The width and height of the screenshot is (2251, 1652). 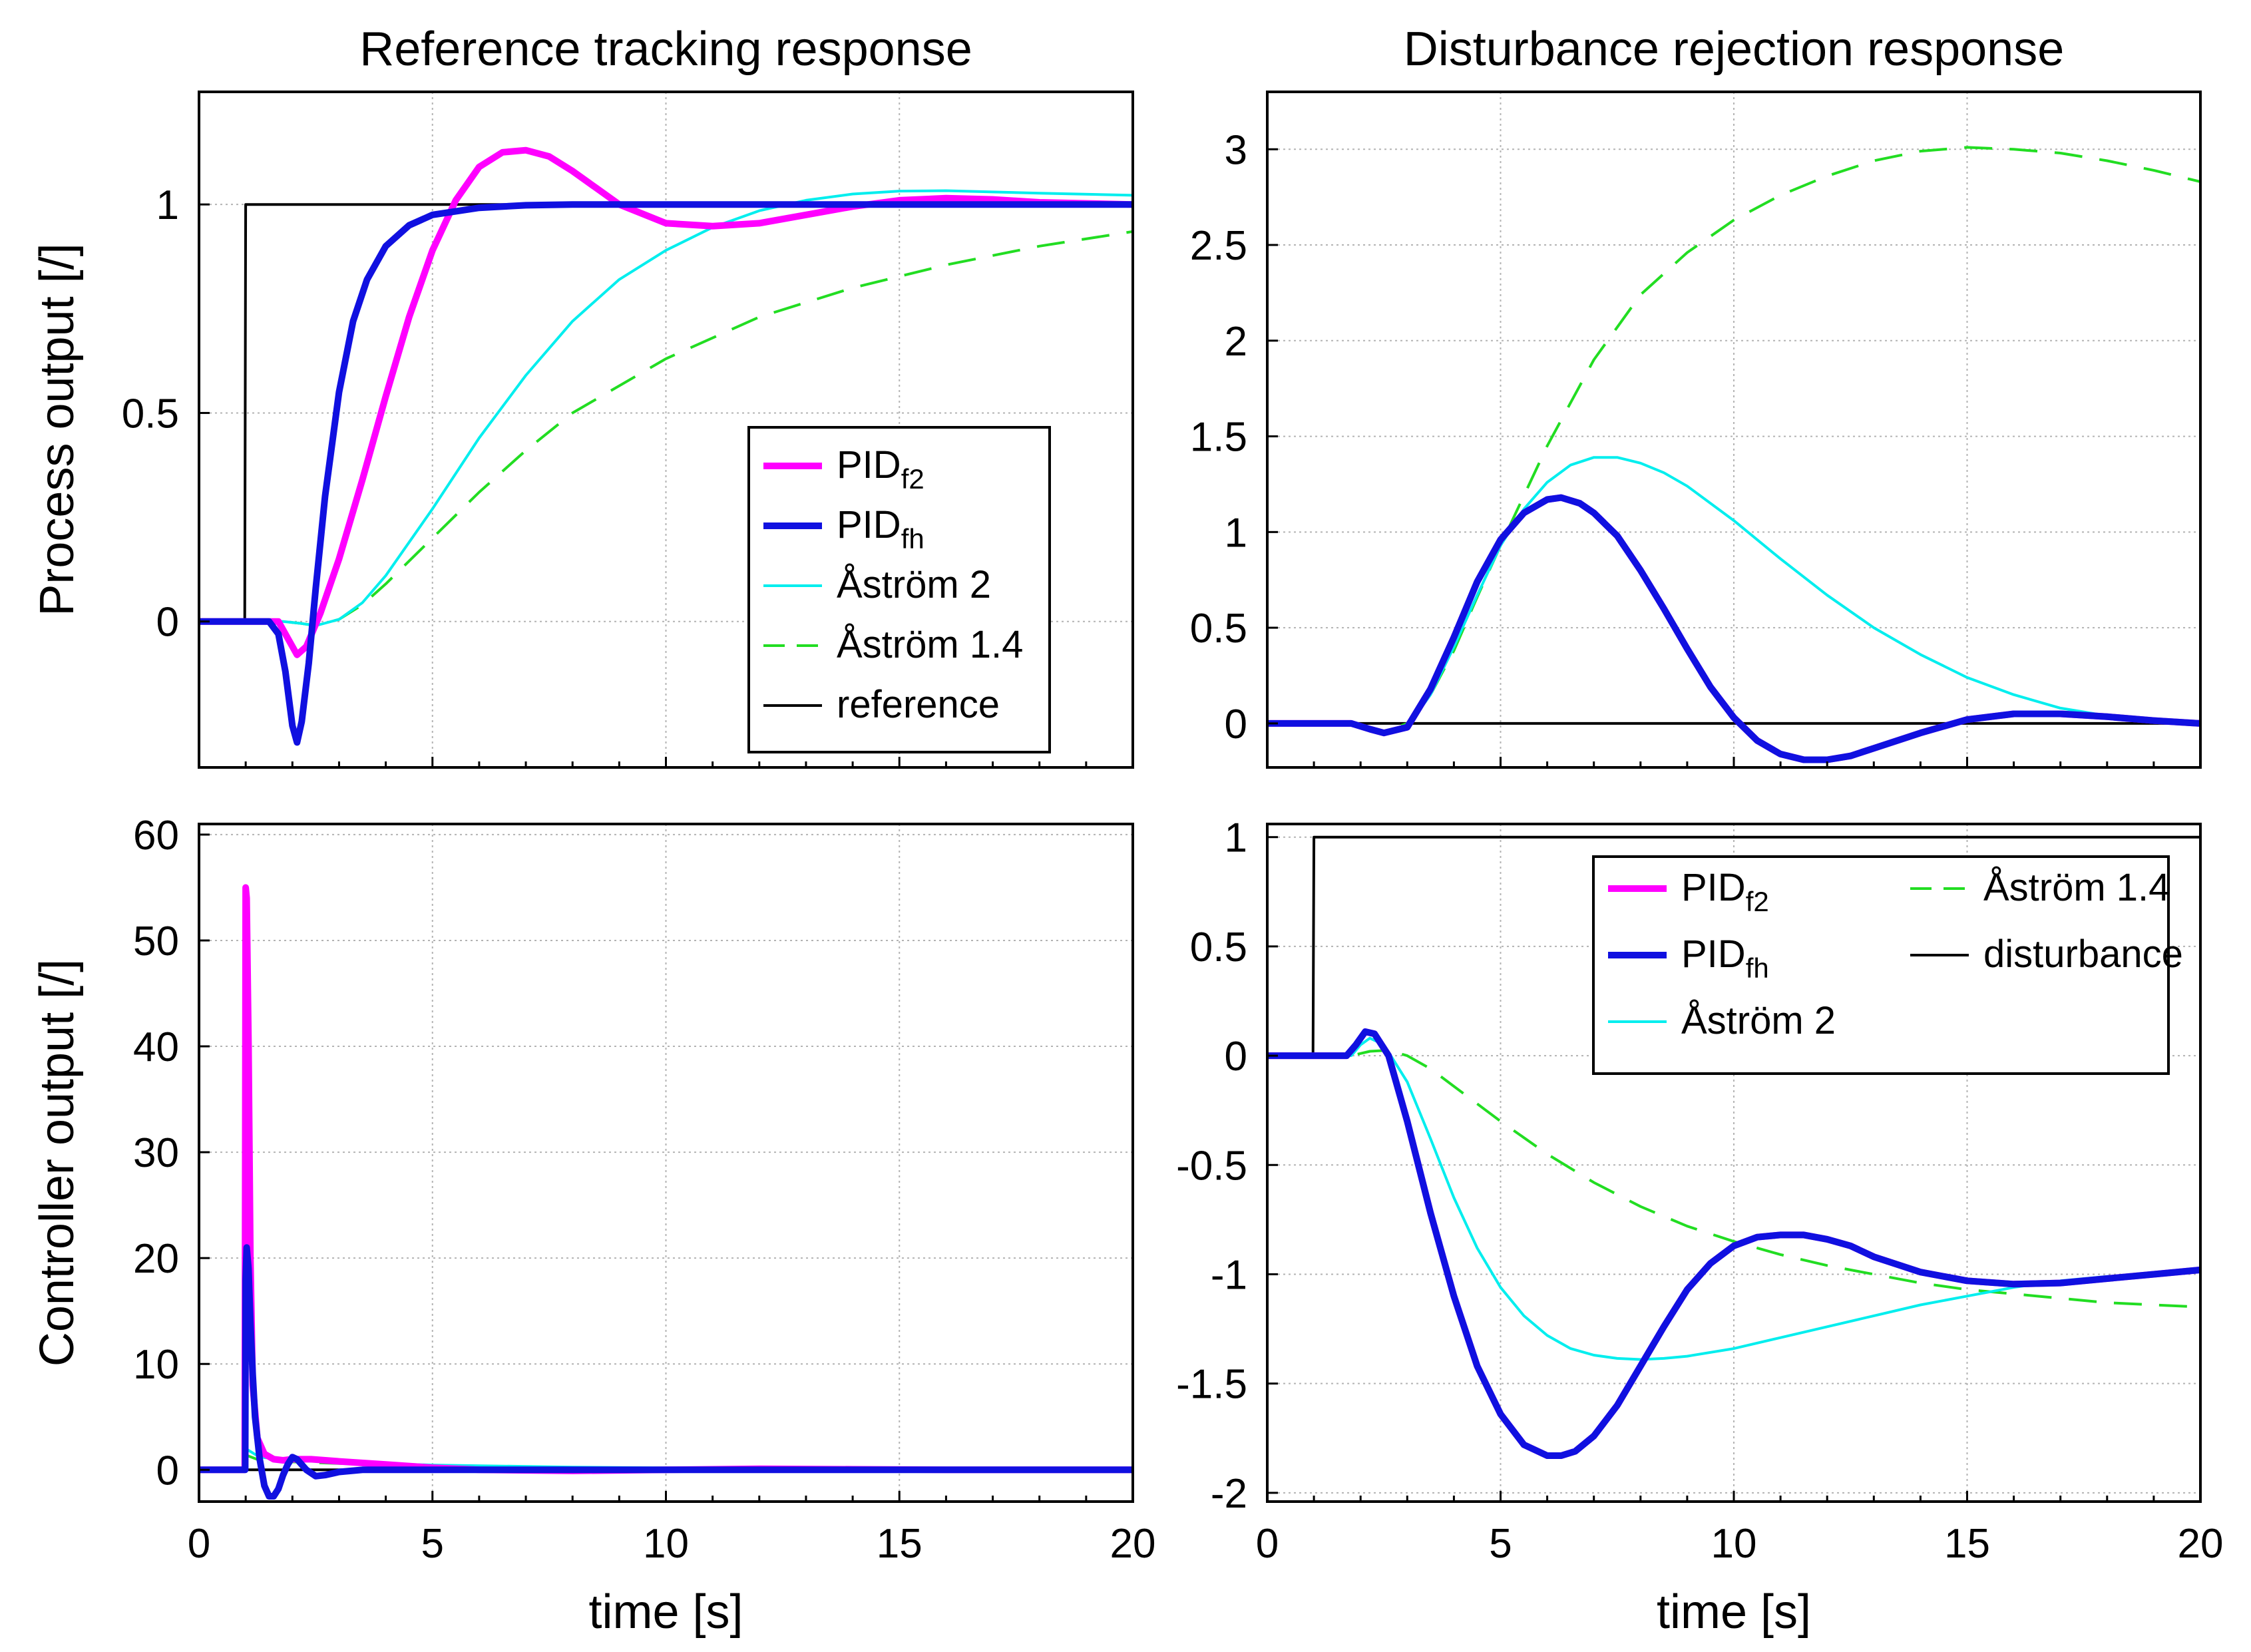 What do you see at coordinates (2083, 954) in the screenshot?
I see `legend-label-disturbance: disturbance` at bounding box center [2083, 954].